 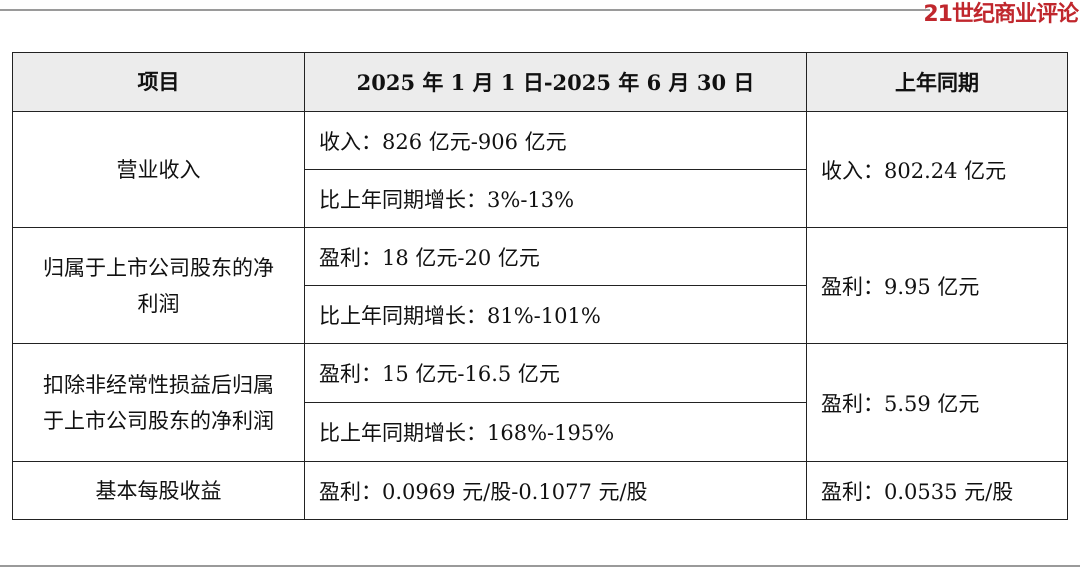 What do you see at coordinates (937, 285) in the screenshot?
I see `prior-value: 盈利：9.95 亿元` at bounding box center [937, 285].